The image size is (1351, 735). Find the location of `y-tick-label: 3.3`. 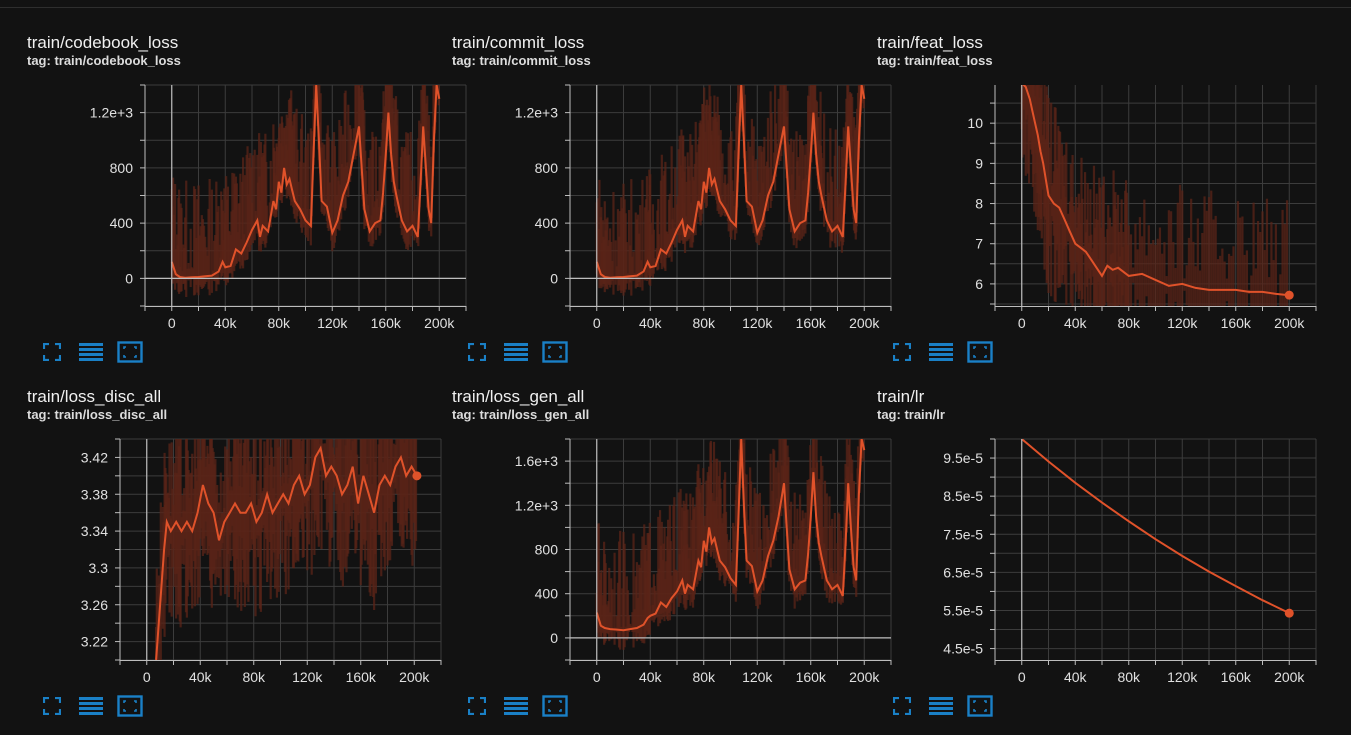

y-tick-label: 3.3 is located at coordinates (99, 568).